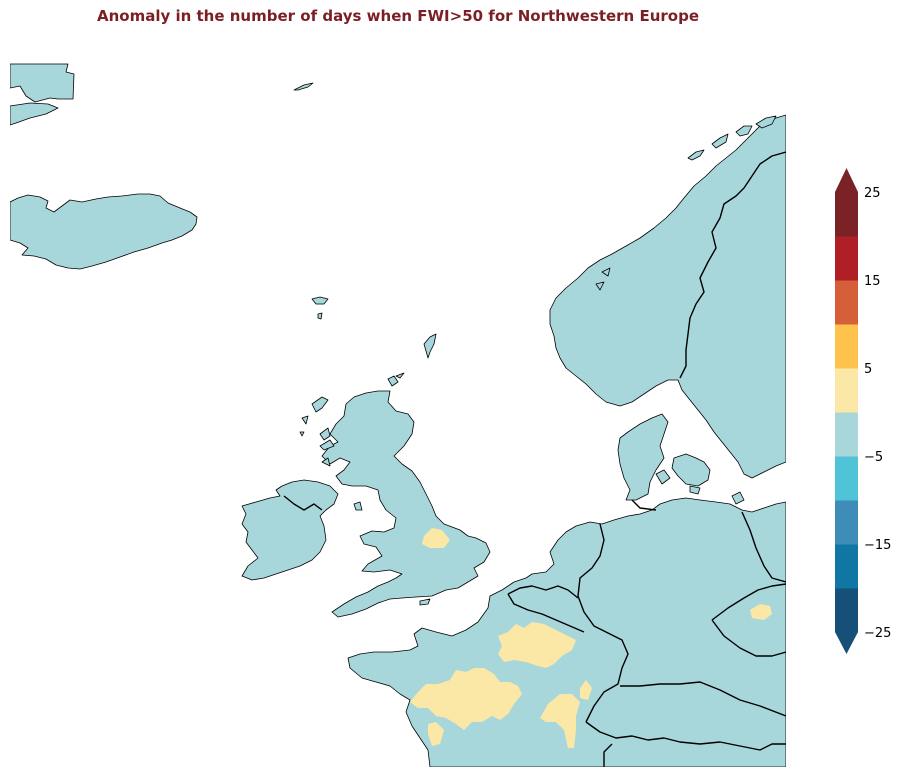 This screenshot has height=767, width=902. Describe the element at coordinates (873, 457) in the screenshot. I see `colorbar-tick-label: −5` at that location.